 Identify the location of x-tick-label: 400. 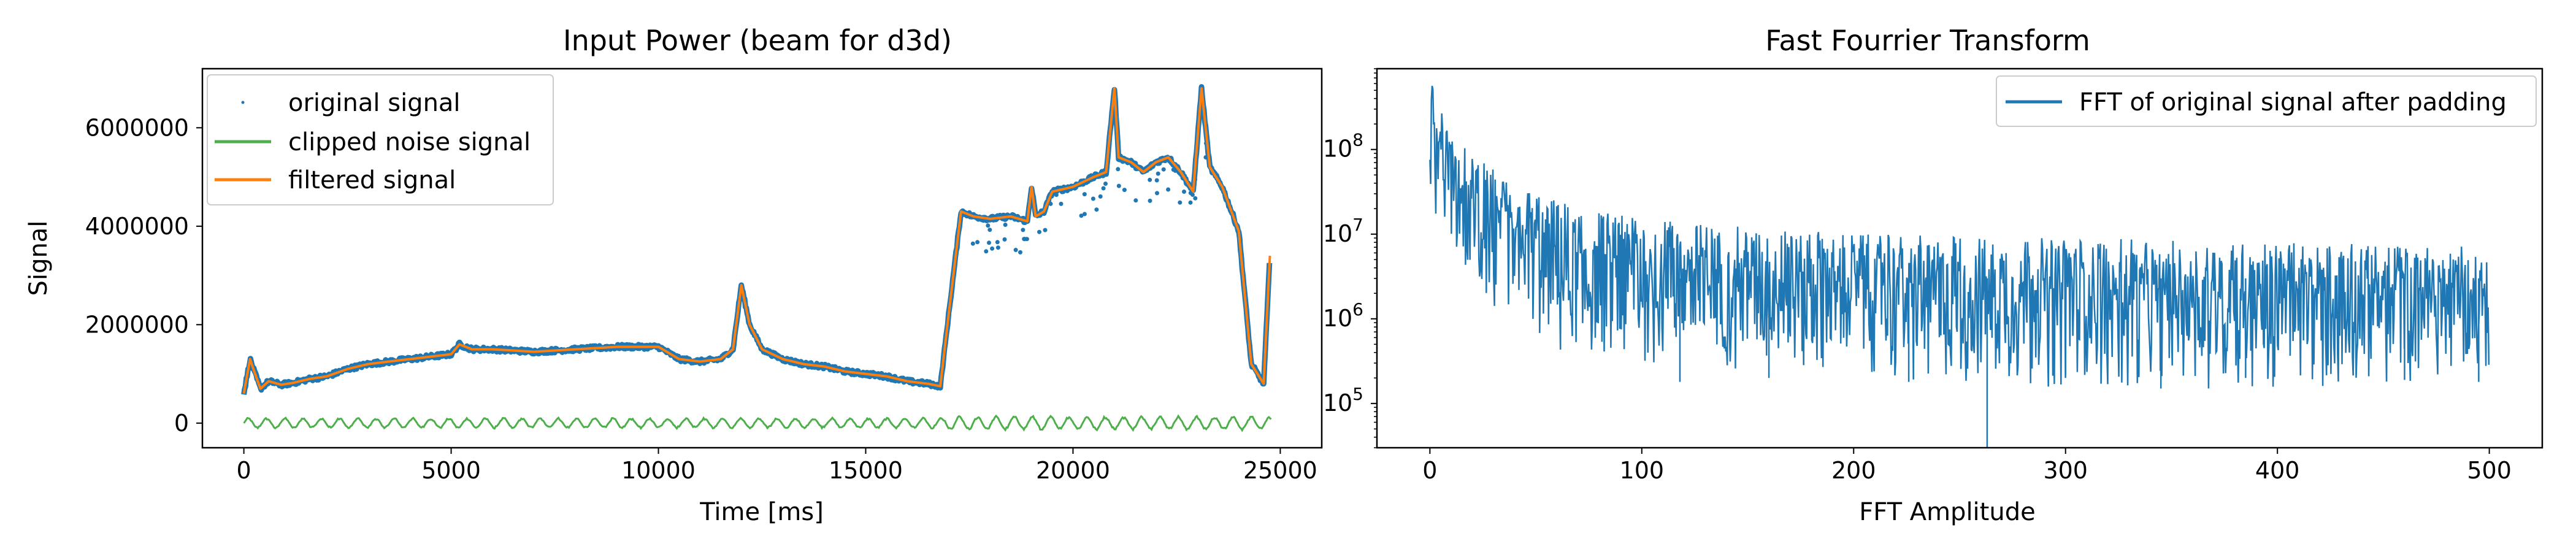
(2277, 470).